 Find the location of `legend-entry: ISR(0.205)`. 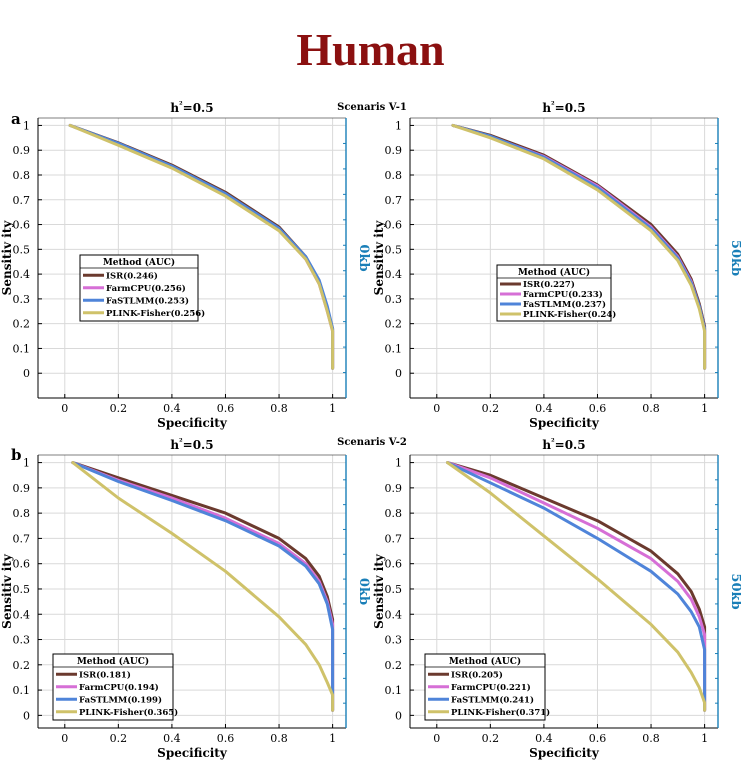

legend-entry: ISR(0.205) is located at coordinates (477, 674).